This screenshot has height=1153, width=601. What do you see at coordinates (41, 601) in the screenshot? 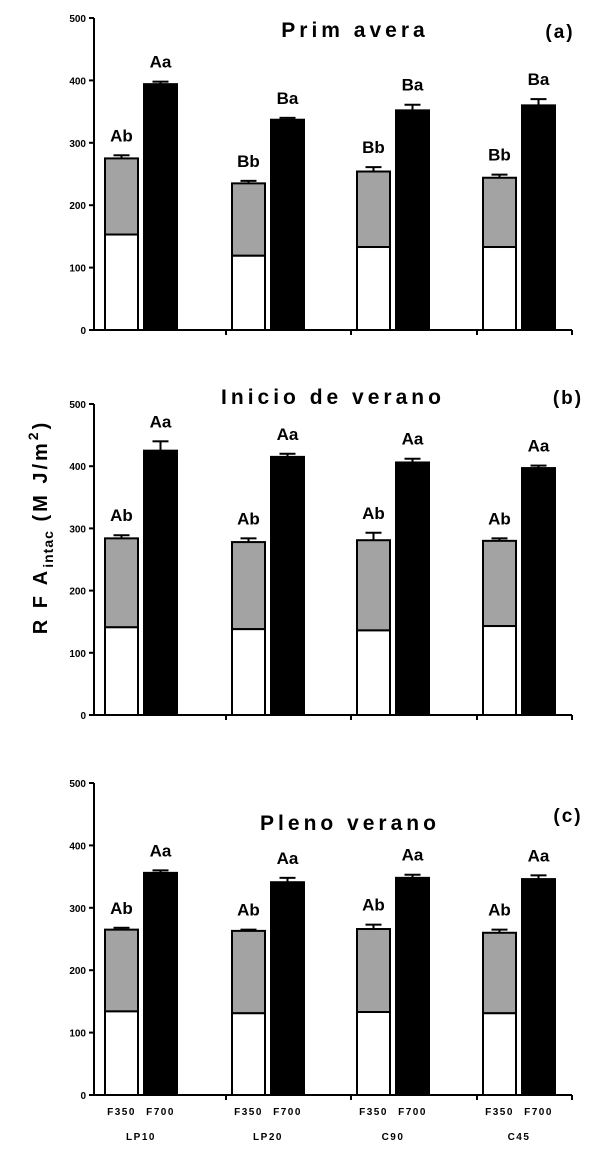
I see `y-axis-label-main: R F A` at bounding box center [41, 601].